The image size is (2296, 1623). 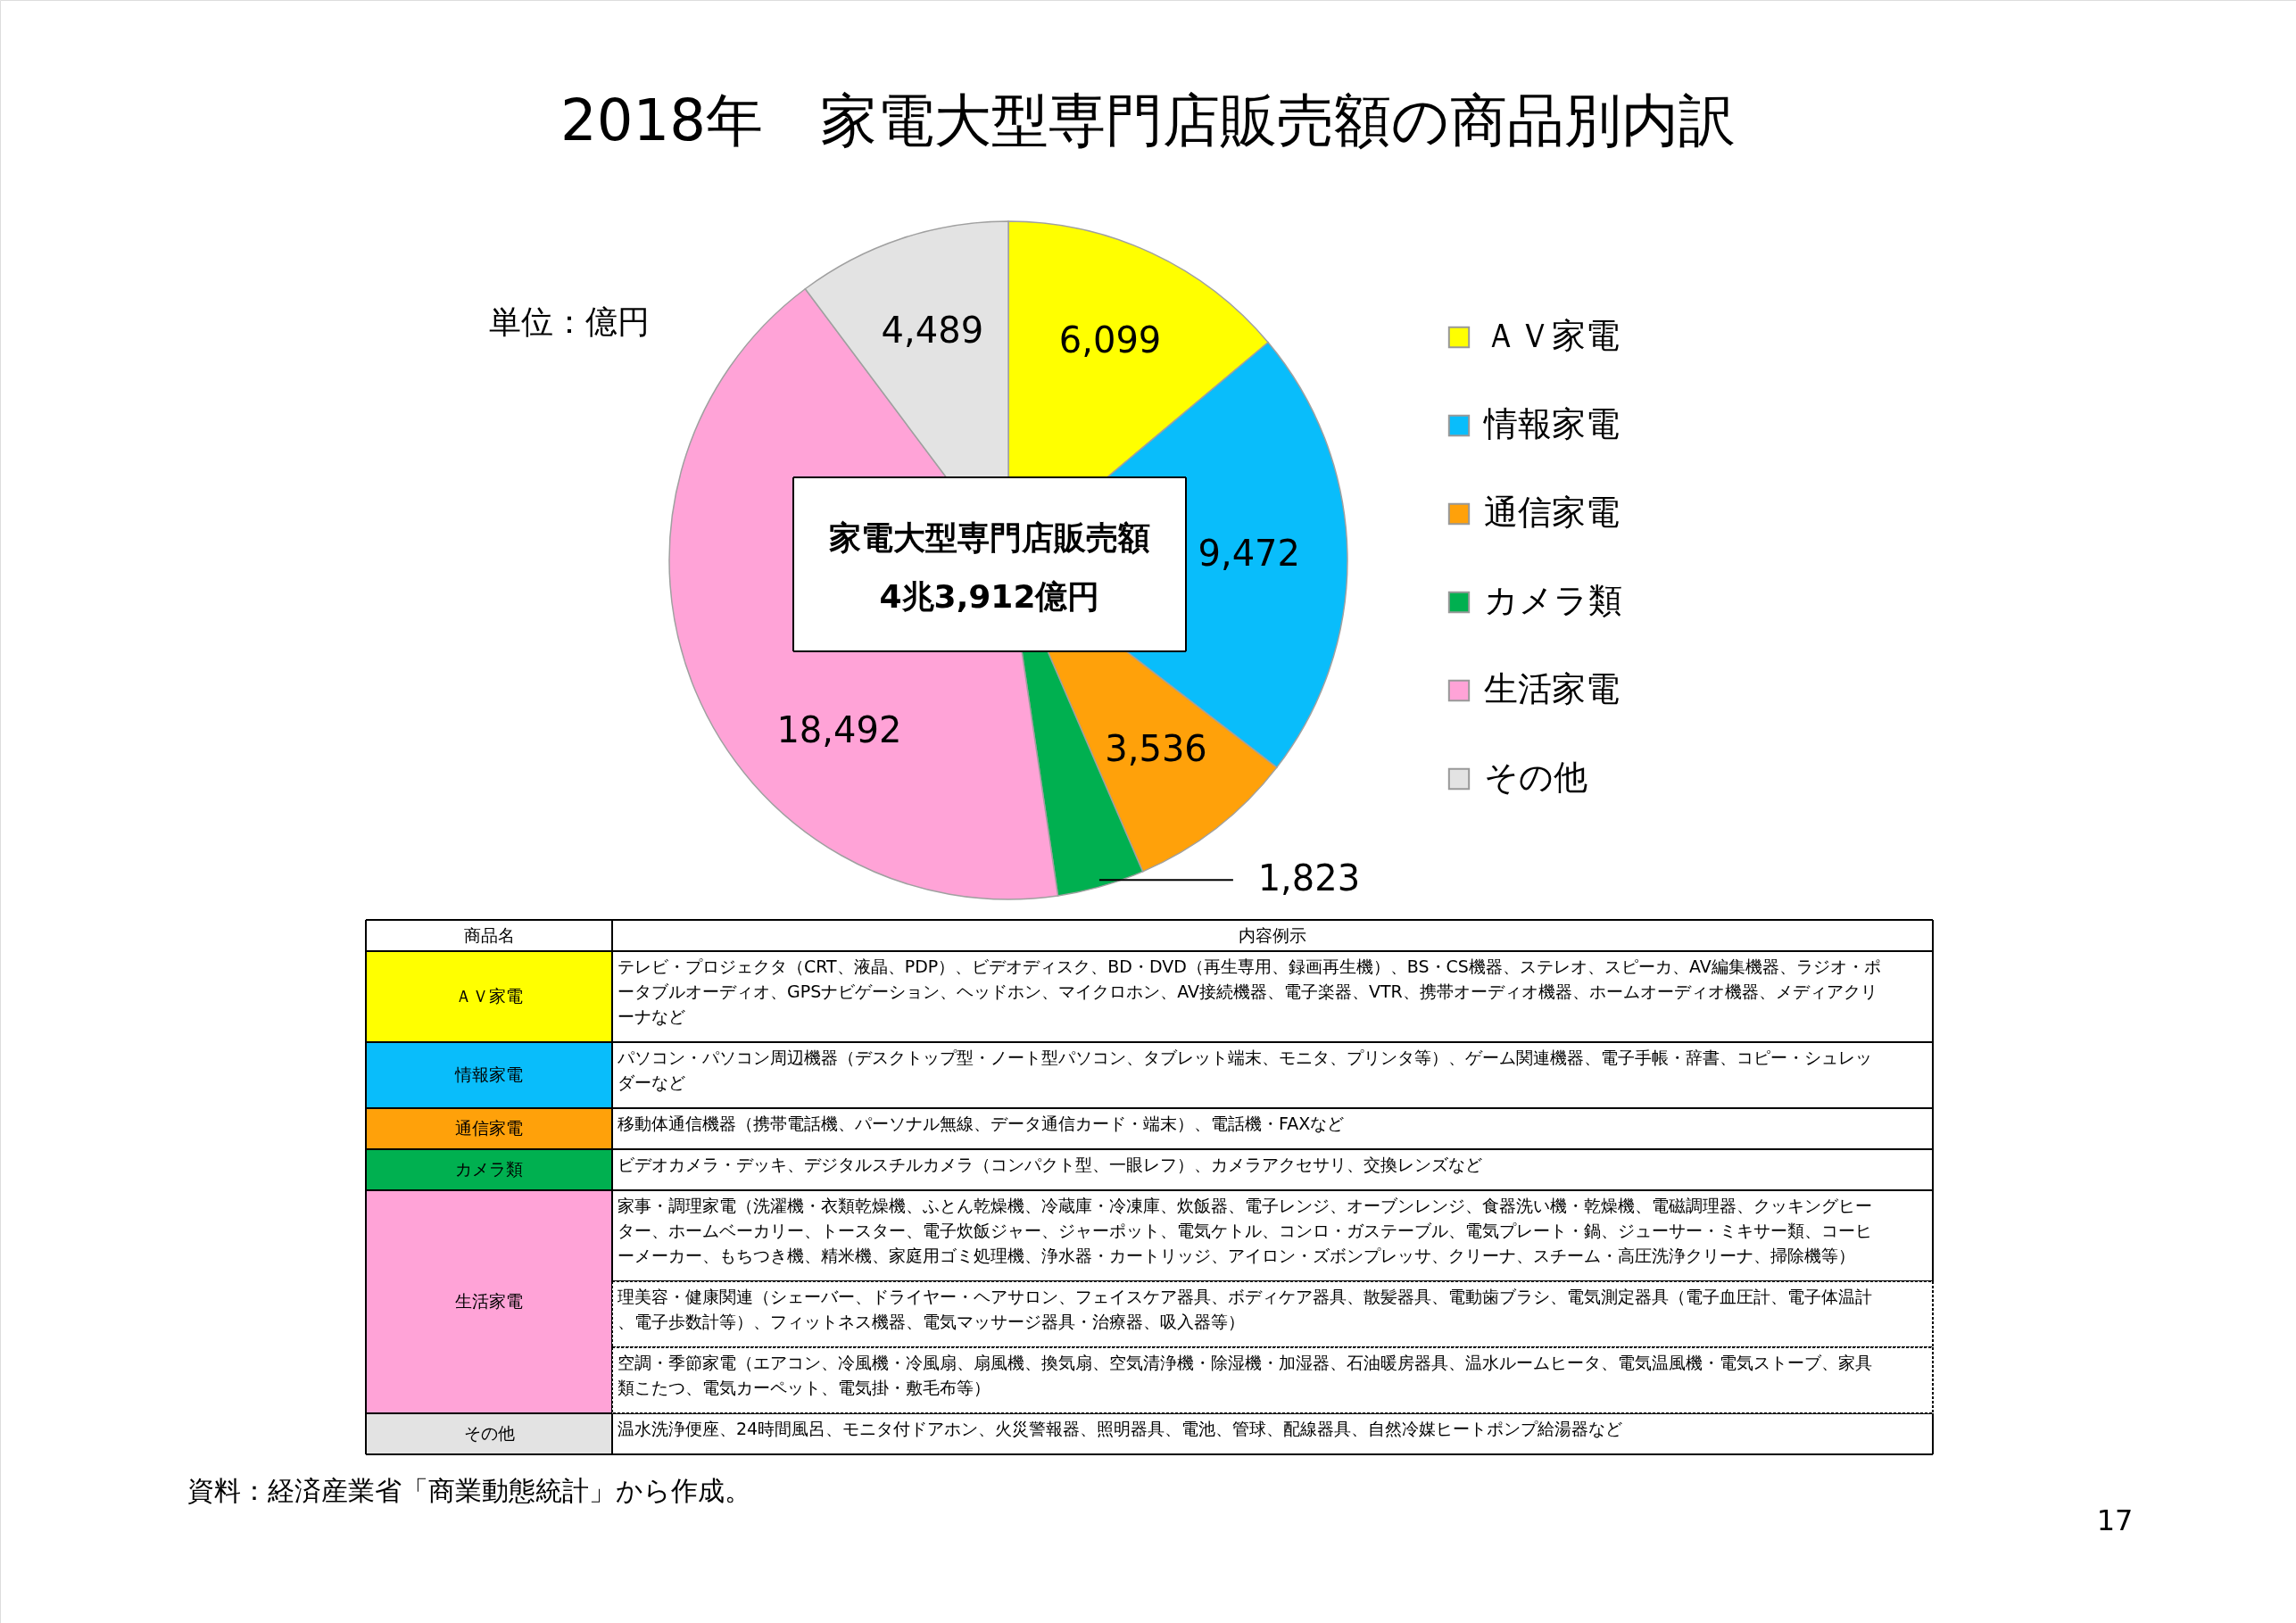 I want to click on text: 空調・季節家電（エアコン、冷風機・冷風扇、扇風機、換気扇、空気清浄機・除湿機・加湿器、石油暖房器具、温水ルームヒータ、電気温風機・電気ストーブ、家具類こたつ、電気カーペット、電気掛・敷毛布等）, so click(x=1245, y=1375).